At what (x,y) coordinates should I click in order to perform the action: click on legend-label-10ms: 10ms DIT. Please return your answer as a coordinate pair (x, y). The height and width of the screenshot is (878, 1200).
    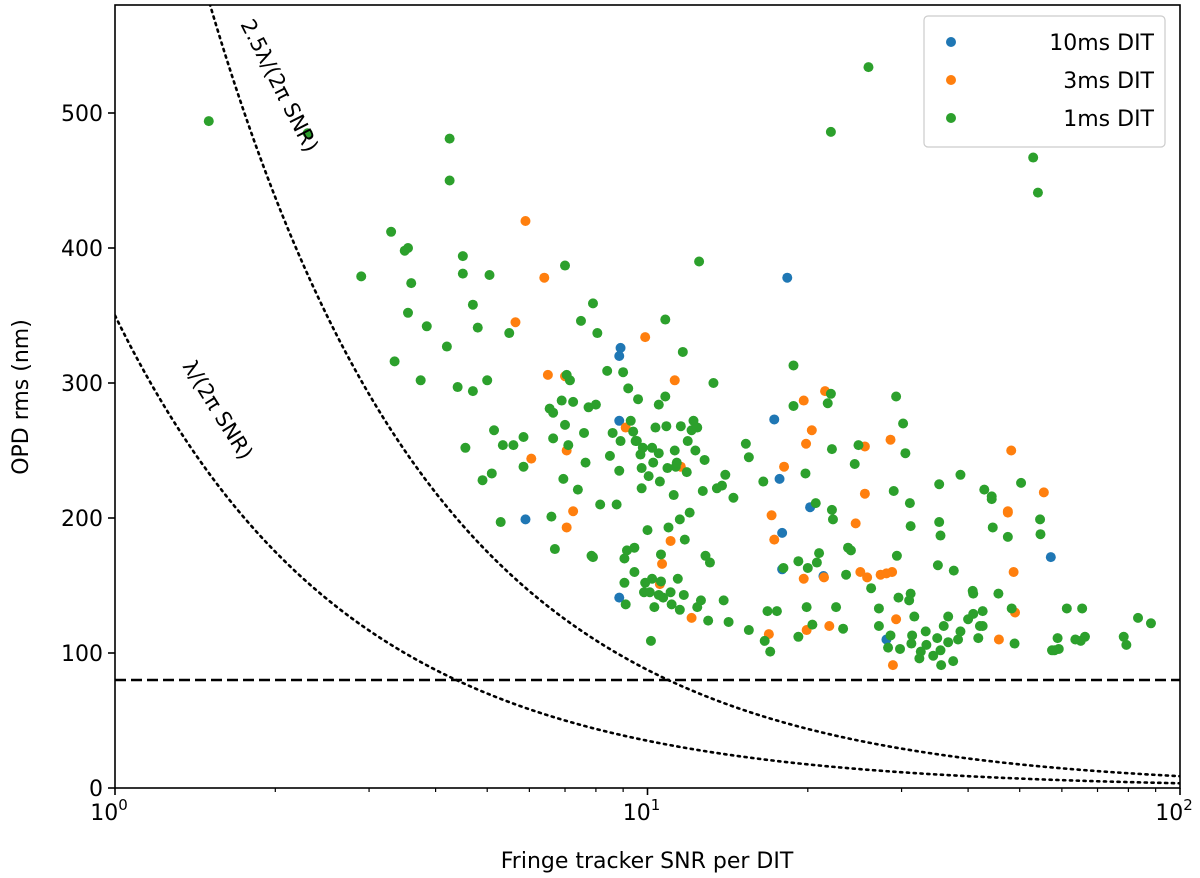
    Looking at the image, I should click on (1101, 43).